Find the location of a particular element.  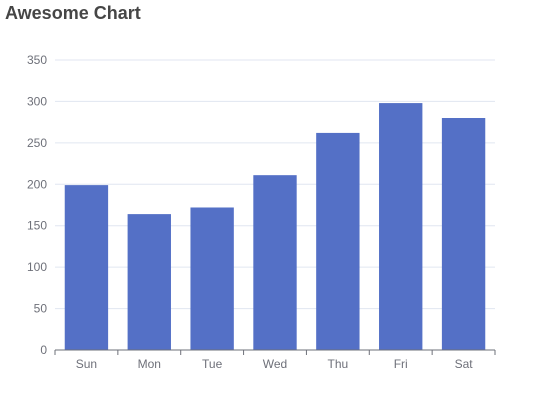

bar-thu is located at coordinates (338, 241).